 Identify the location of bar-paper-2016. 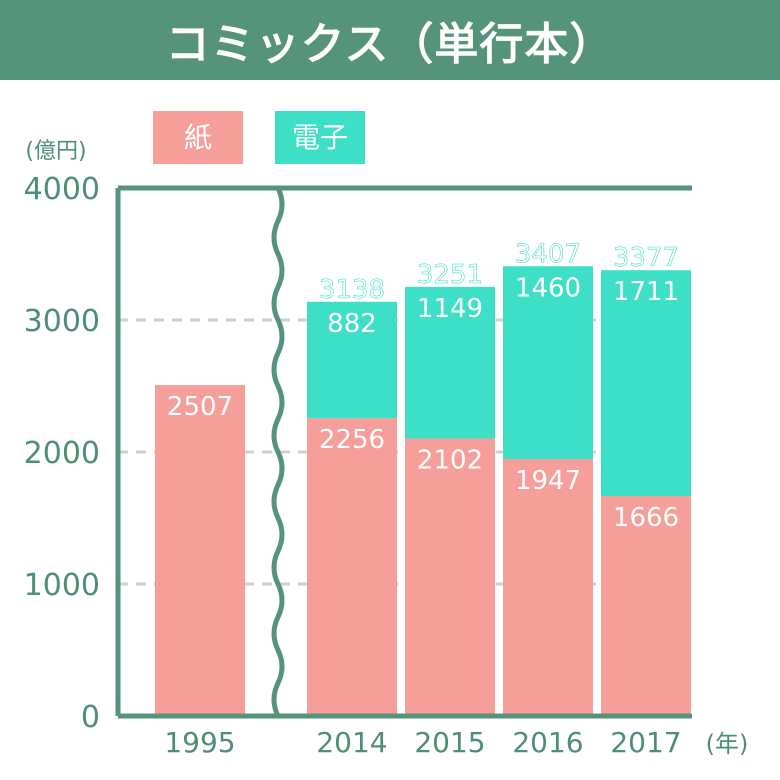
(548, 587).